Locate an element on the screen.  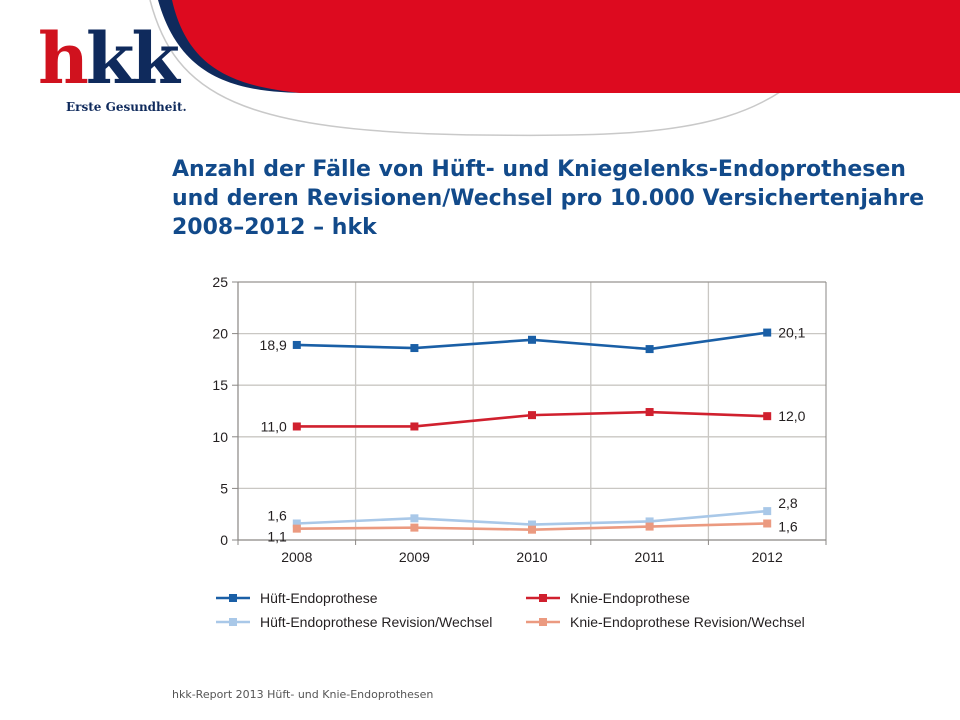
y-tick-label: 15 is located at coordinates (220, 385).